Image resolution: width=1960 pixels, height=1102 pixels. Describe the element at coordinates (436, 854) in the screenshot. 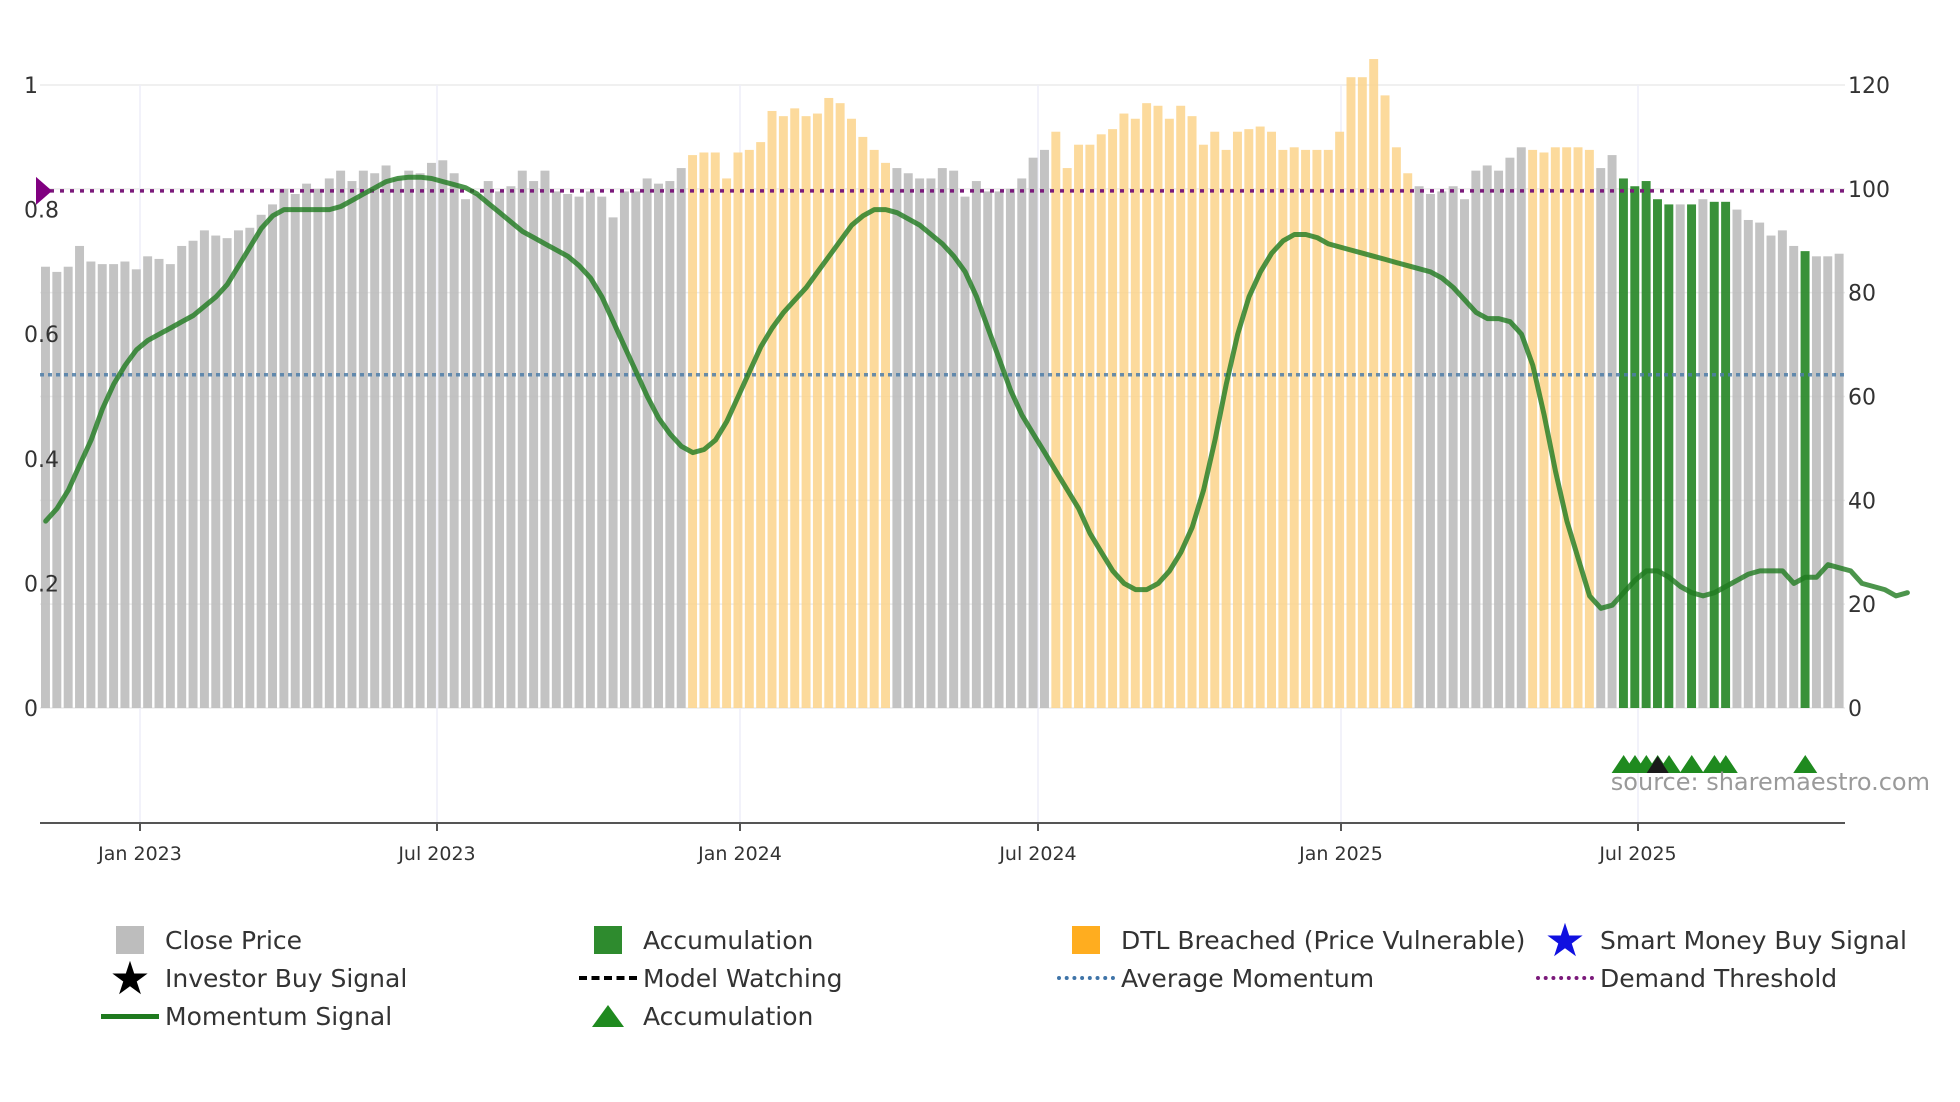

I see `x-tick-label: Jul 2023` at that location.